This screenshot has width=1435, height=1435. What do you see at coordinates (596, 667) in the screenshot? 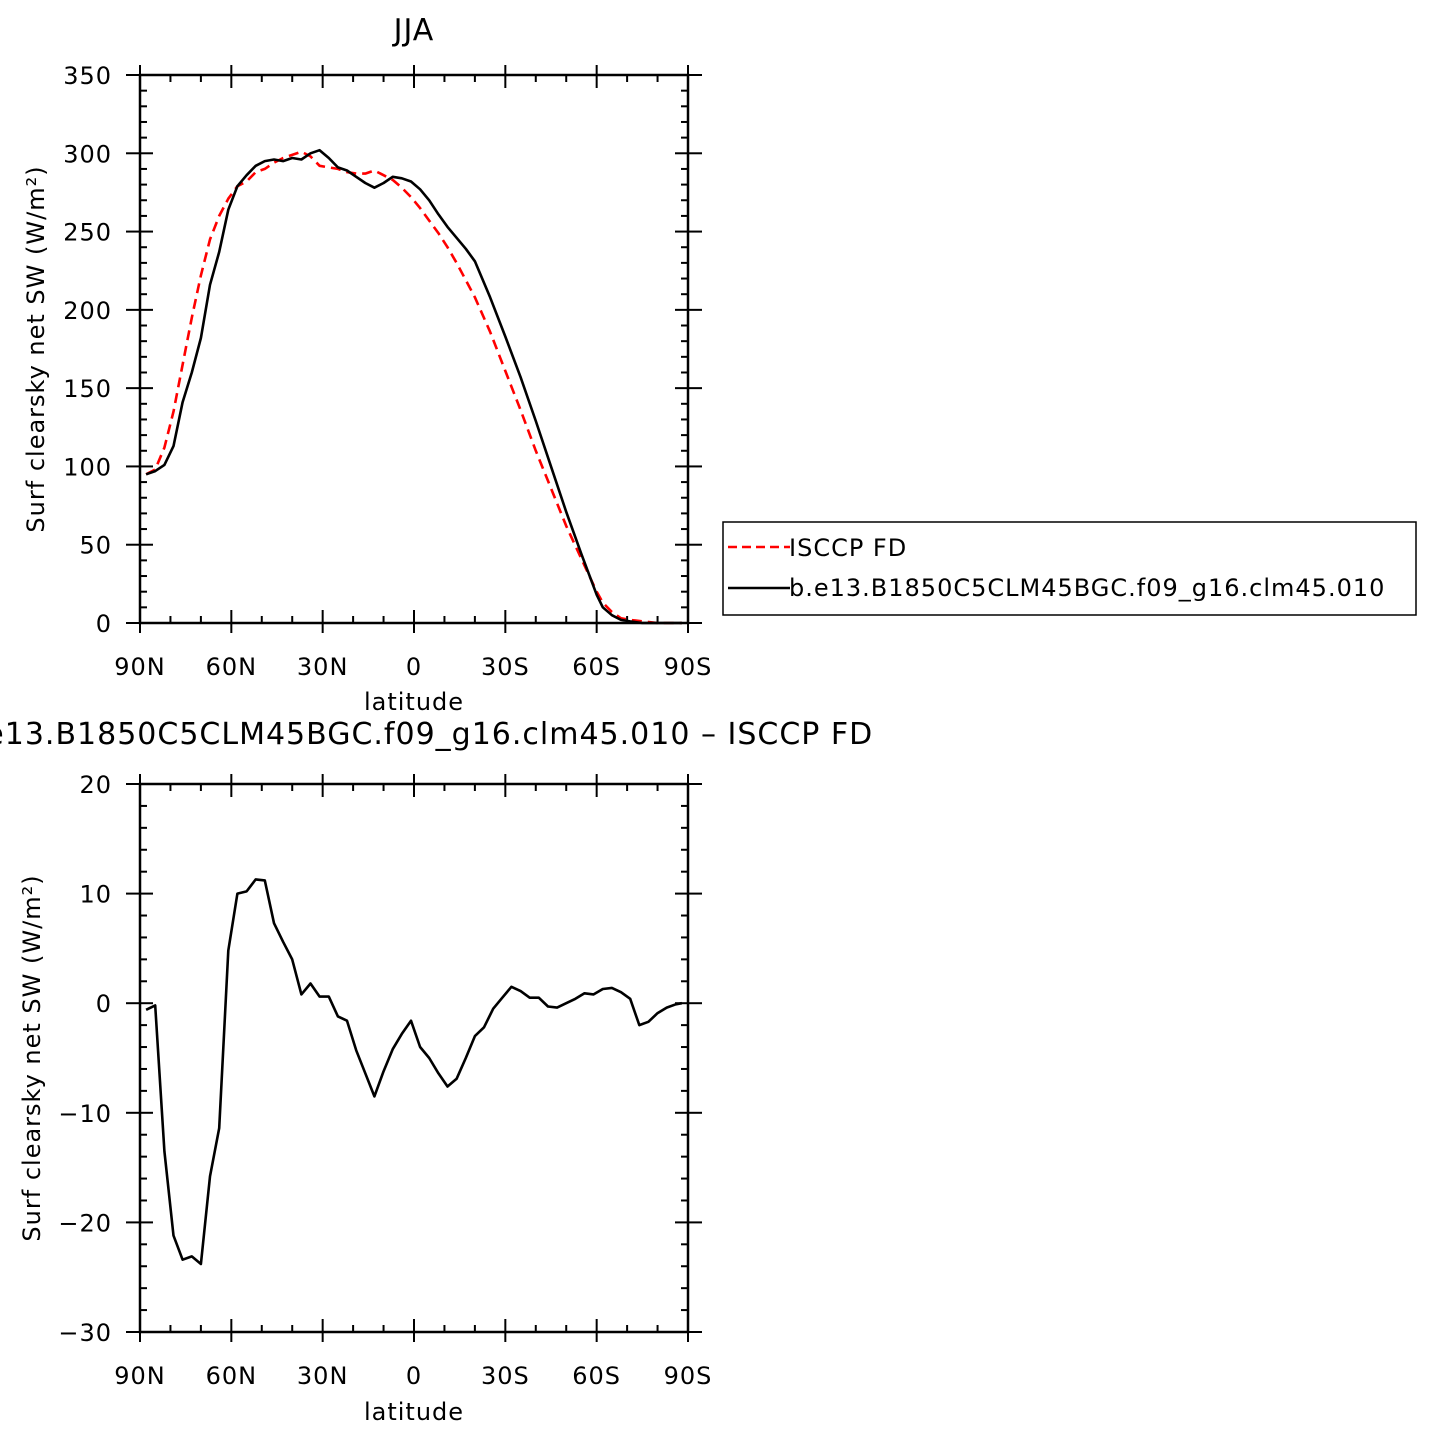
I see `top-x-tick-label: 60S` at bounding box center [596, 667].